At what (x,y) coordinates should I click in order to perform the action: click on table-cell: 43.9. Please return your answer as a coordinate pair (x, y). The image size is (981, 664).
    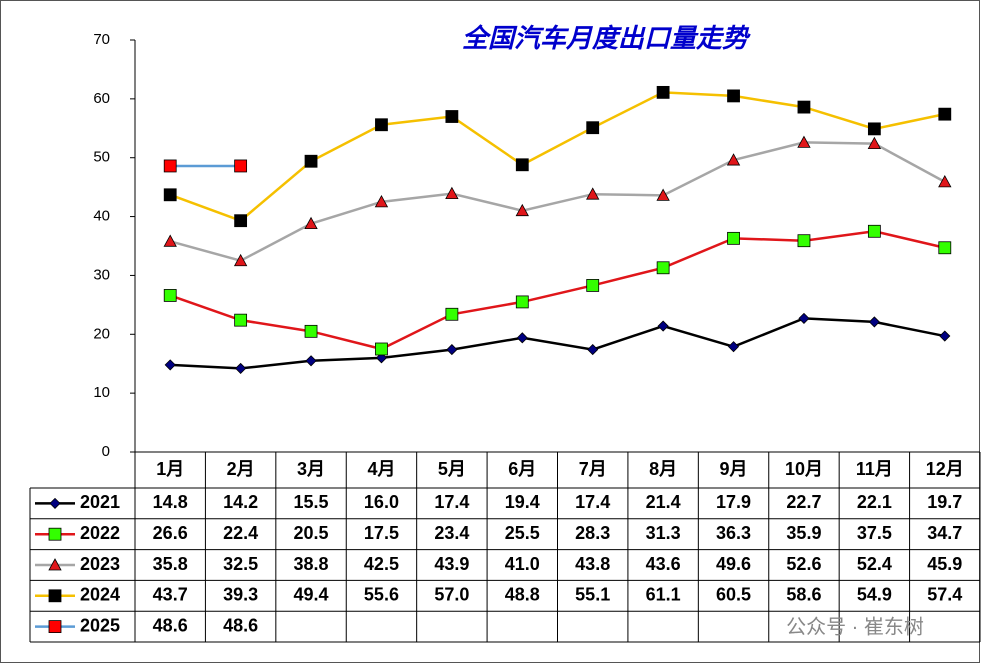
    Looking at the image, I should click on (451, 564).